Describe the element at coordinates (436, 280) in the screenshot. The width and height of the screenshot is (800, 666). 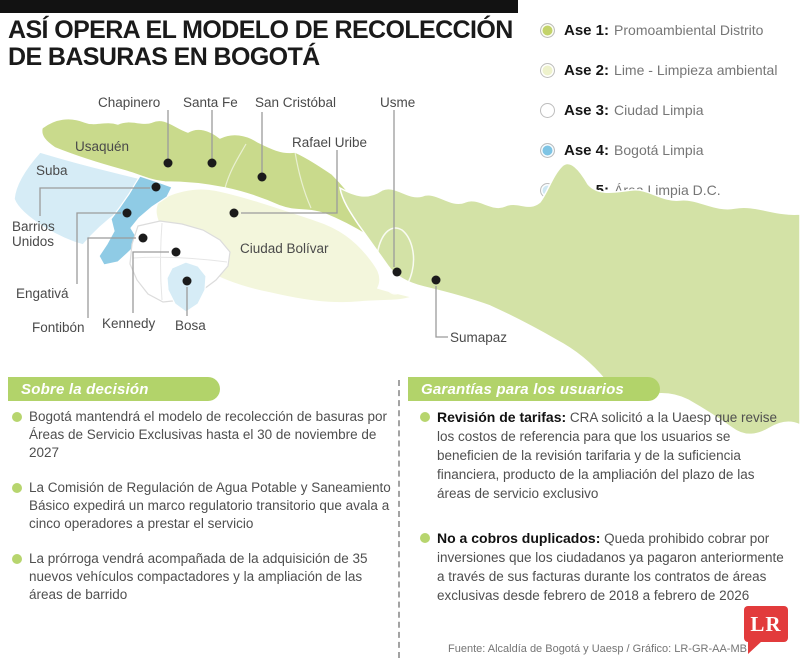
I see `map-dot-sumapaz` at that location.